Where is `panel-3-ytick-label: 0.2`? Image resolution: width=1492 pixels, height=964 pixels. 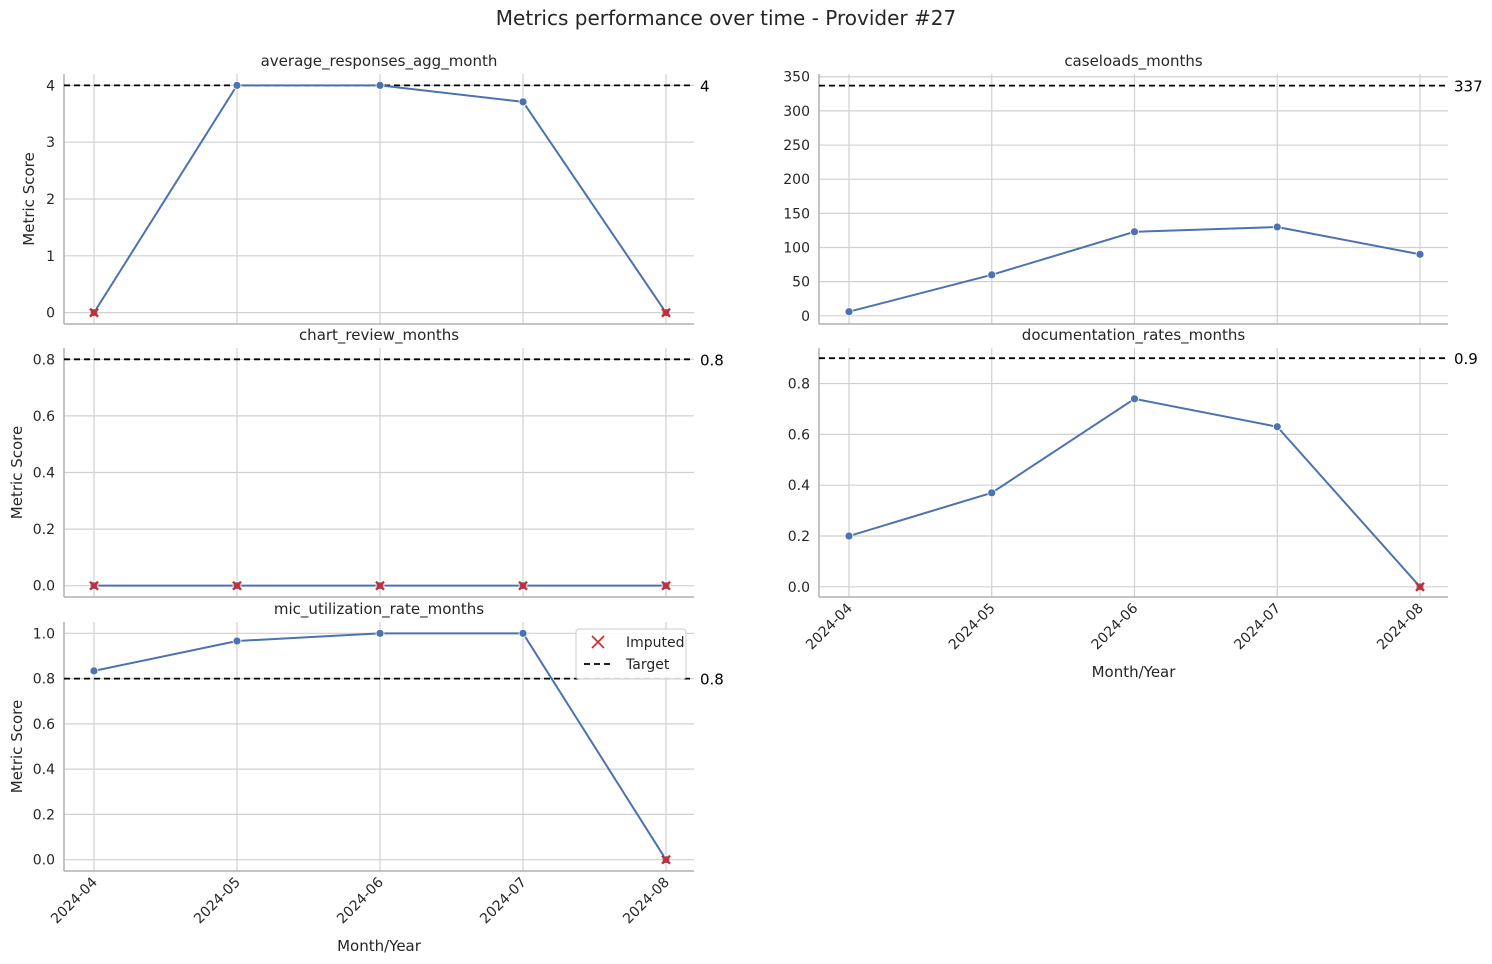
panel-3-ytick-label: 0.2 is located at coordinates (44, 530).